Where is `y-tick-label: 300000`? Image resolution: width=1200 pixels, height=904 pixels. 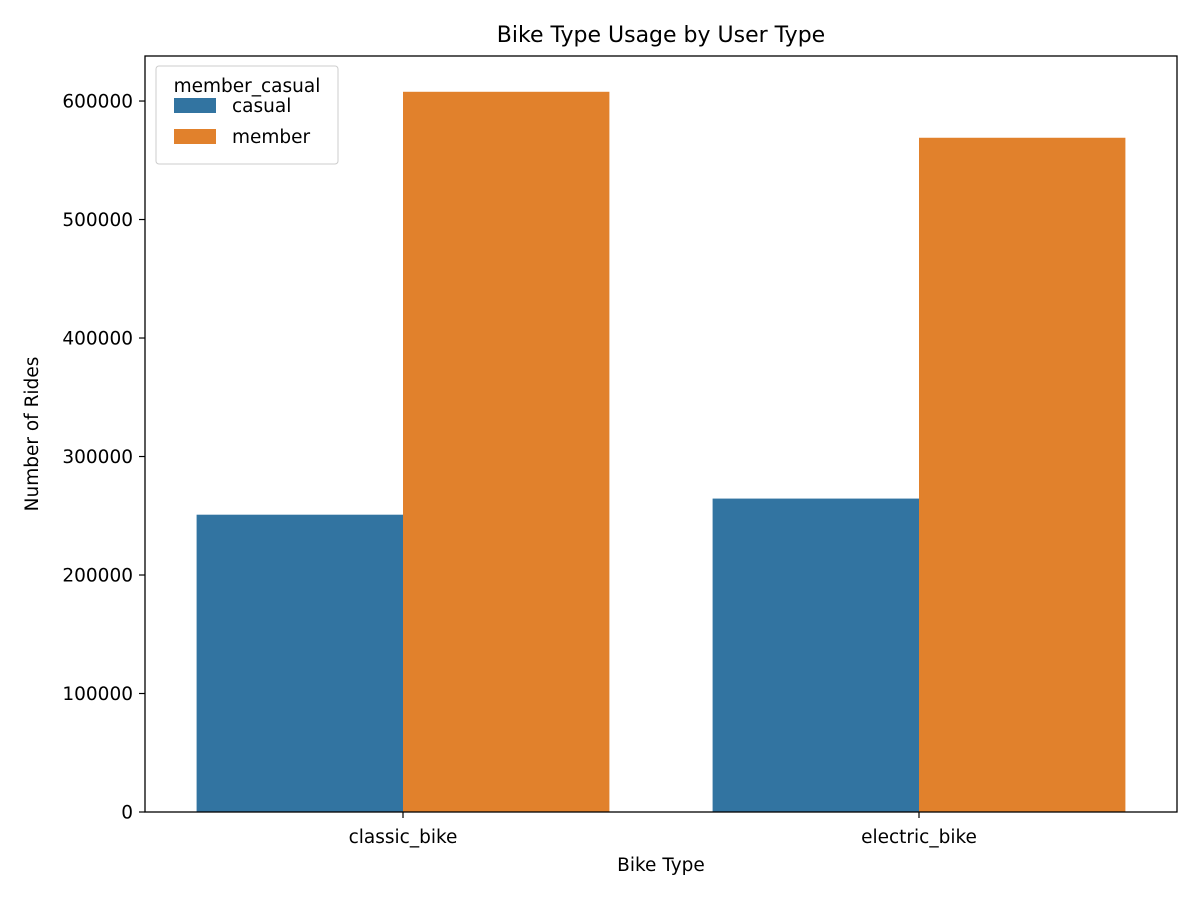 y-tick-label: 300000 is located at coordinates (97, 457).